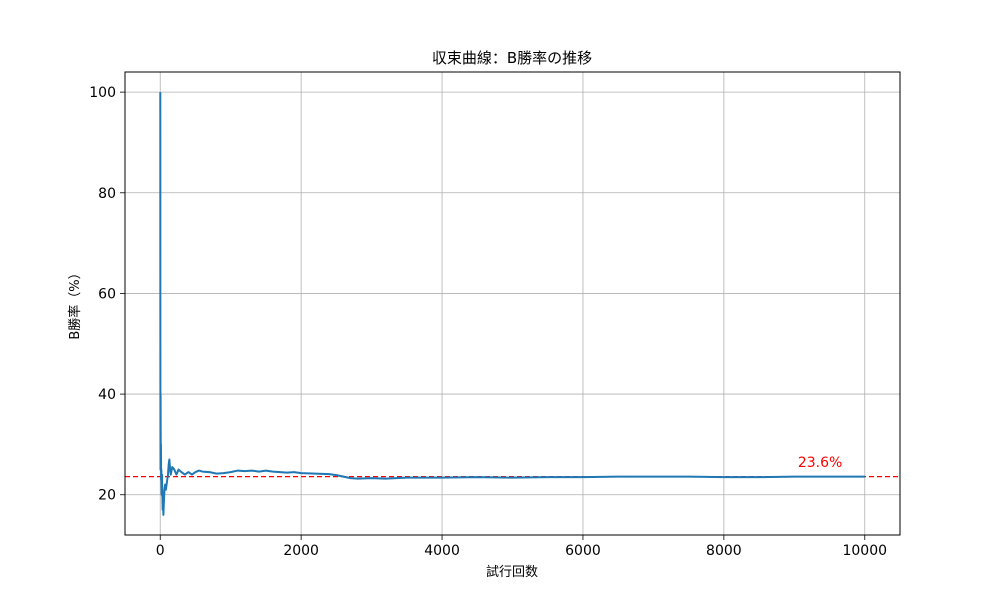 Image resolution: width=1000 pixels, height=600 pixels. I want to click on y-tick-label: 40, so click(107, 395).